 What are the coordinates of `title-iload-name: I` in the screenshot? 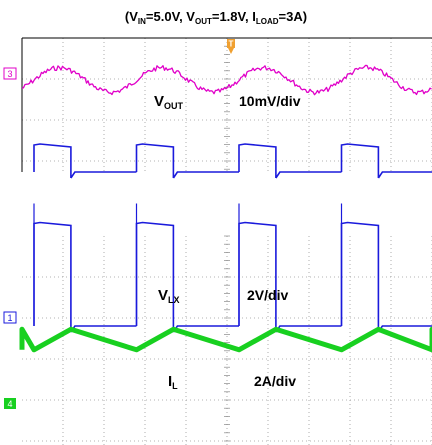 It's located at (254, 16).